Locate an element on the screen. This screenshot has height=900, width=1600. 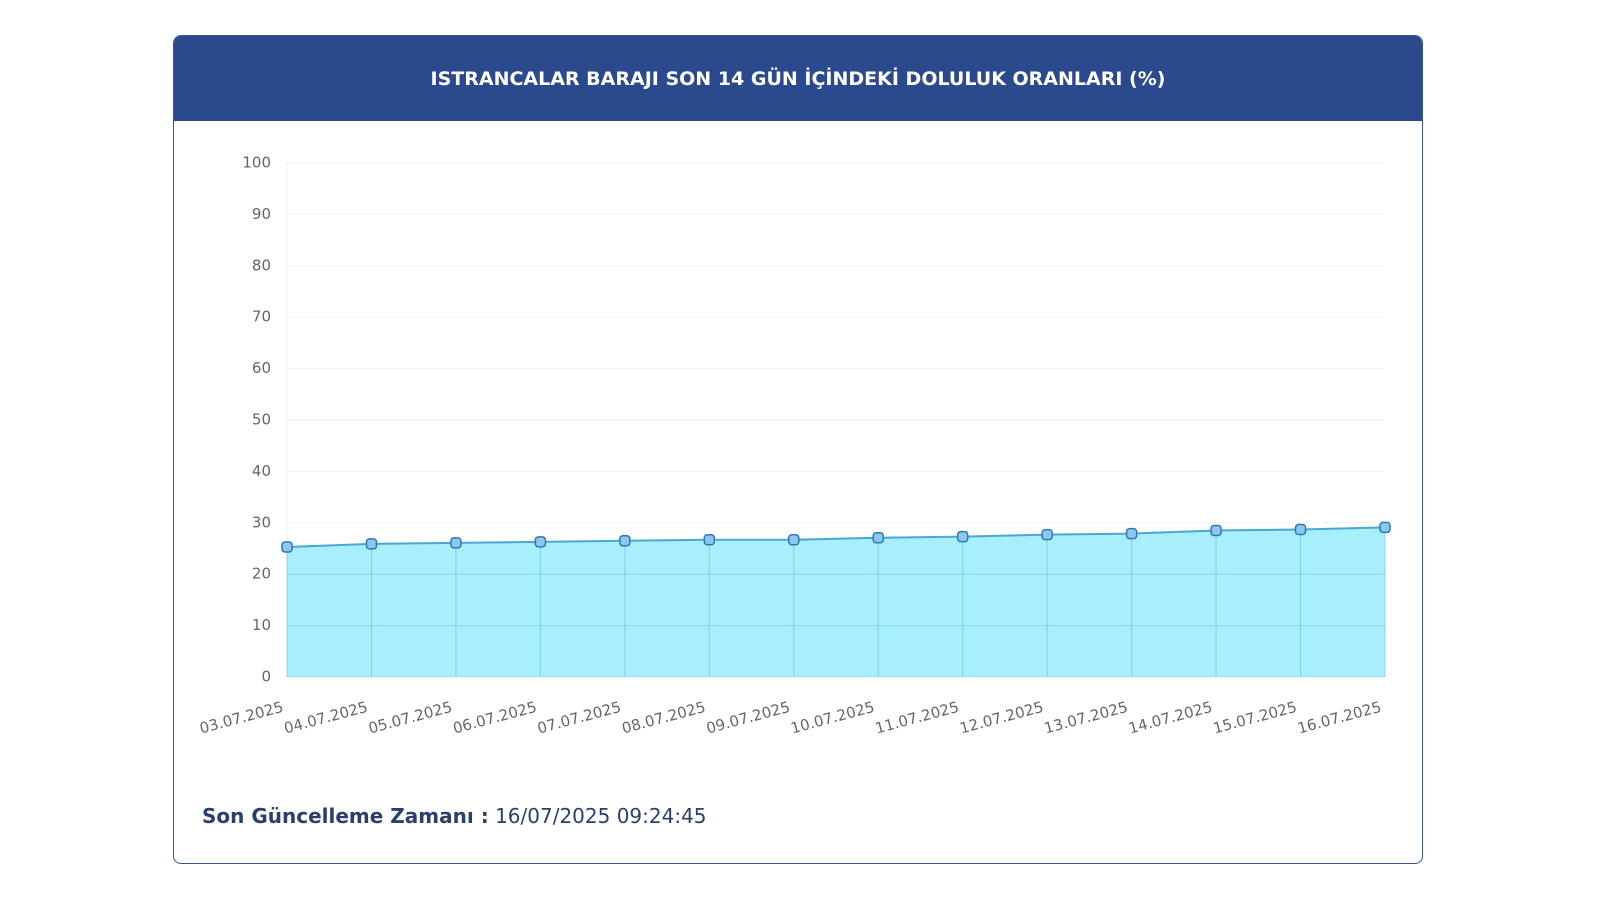
y-tick-label: 0 is located at coordinates (266, 677).